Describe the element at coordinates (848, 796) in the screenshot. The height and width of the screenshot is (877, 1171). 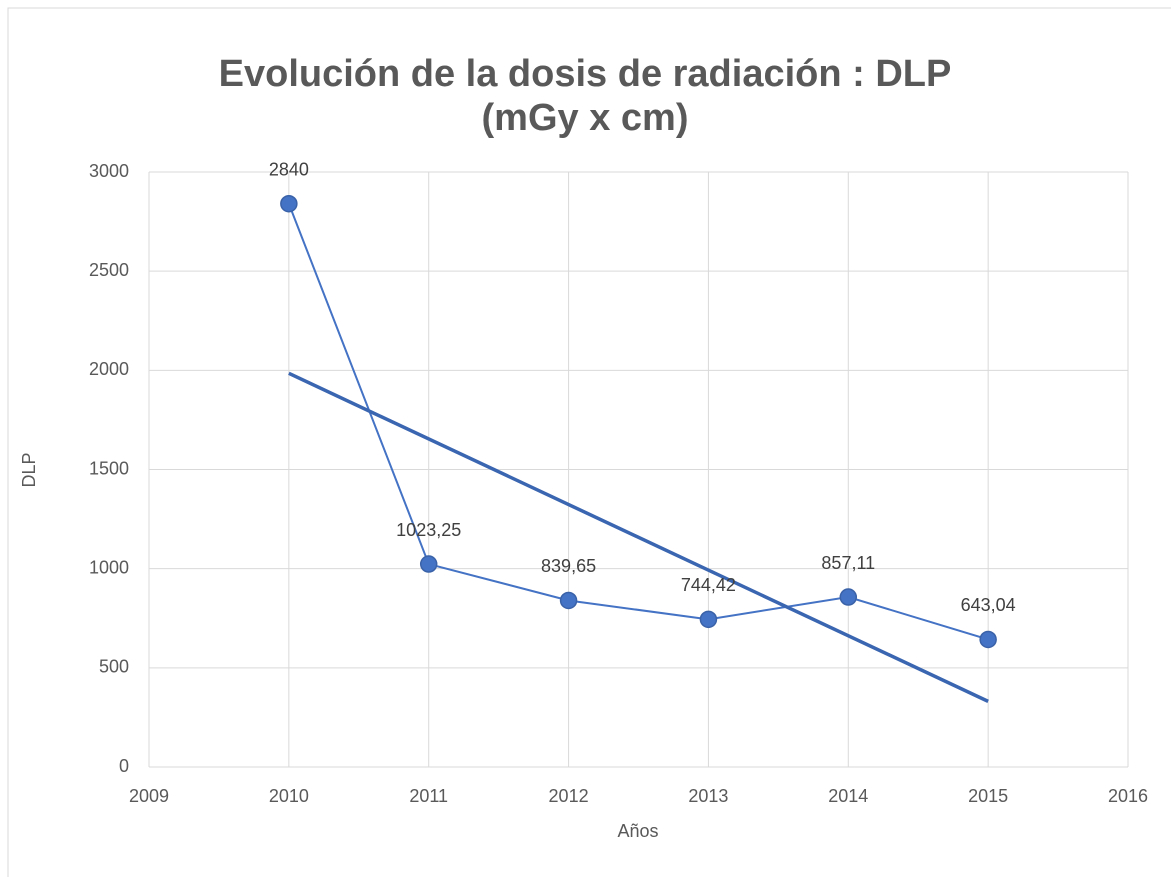
I see `x-tick-label: 2014` at that location.